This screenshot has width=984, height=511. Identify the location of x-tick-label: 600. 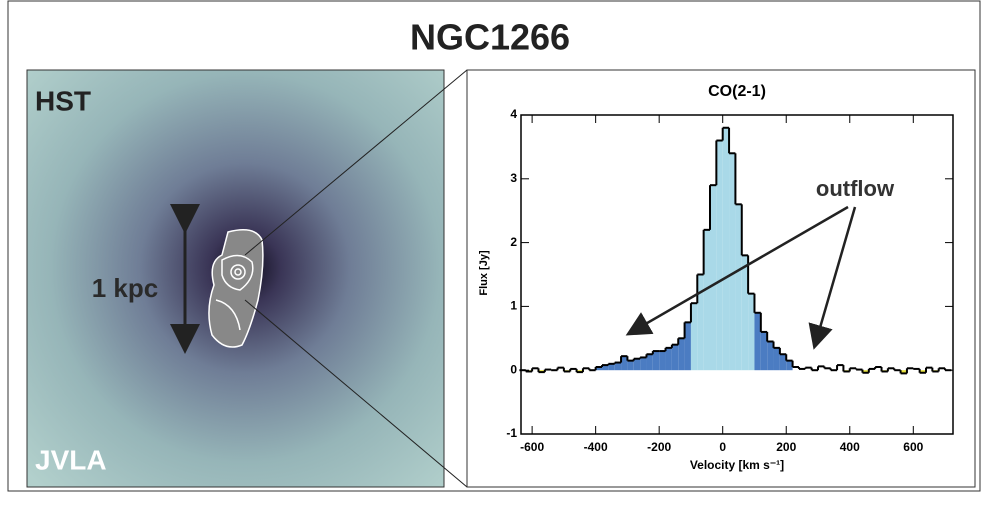
(913, 447).